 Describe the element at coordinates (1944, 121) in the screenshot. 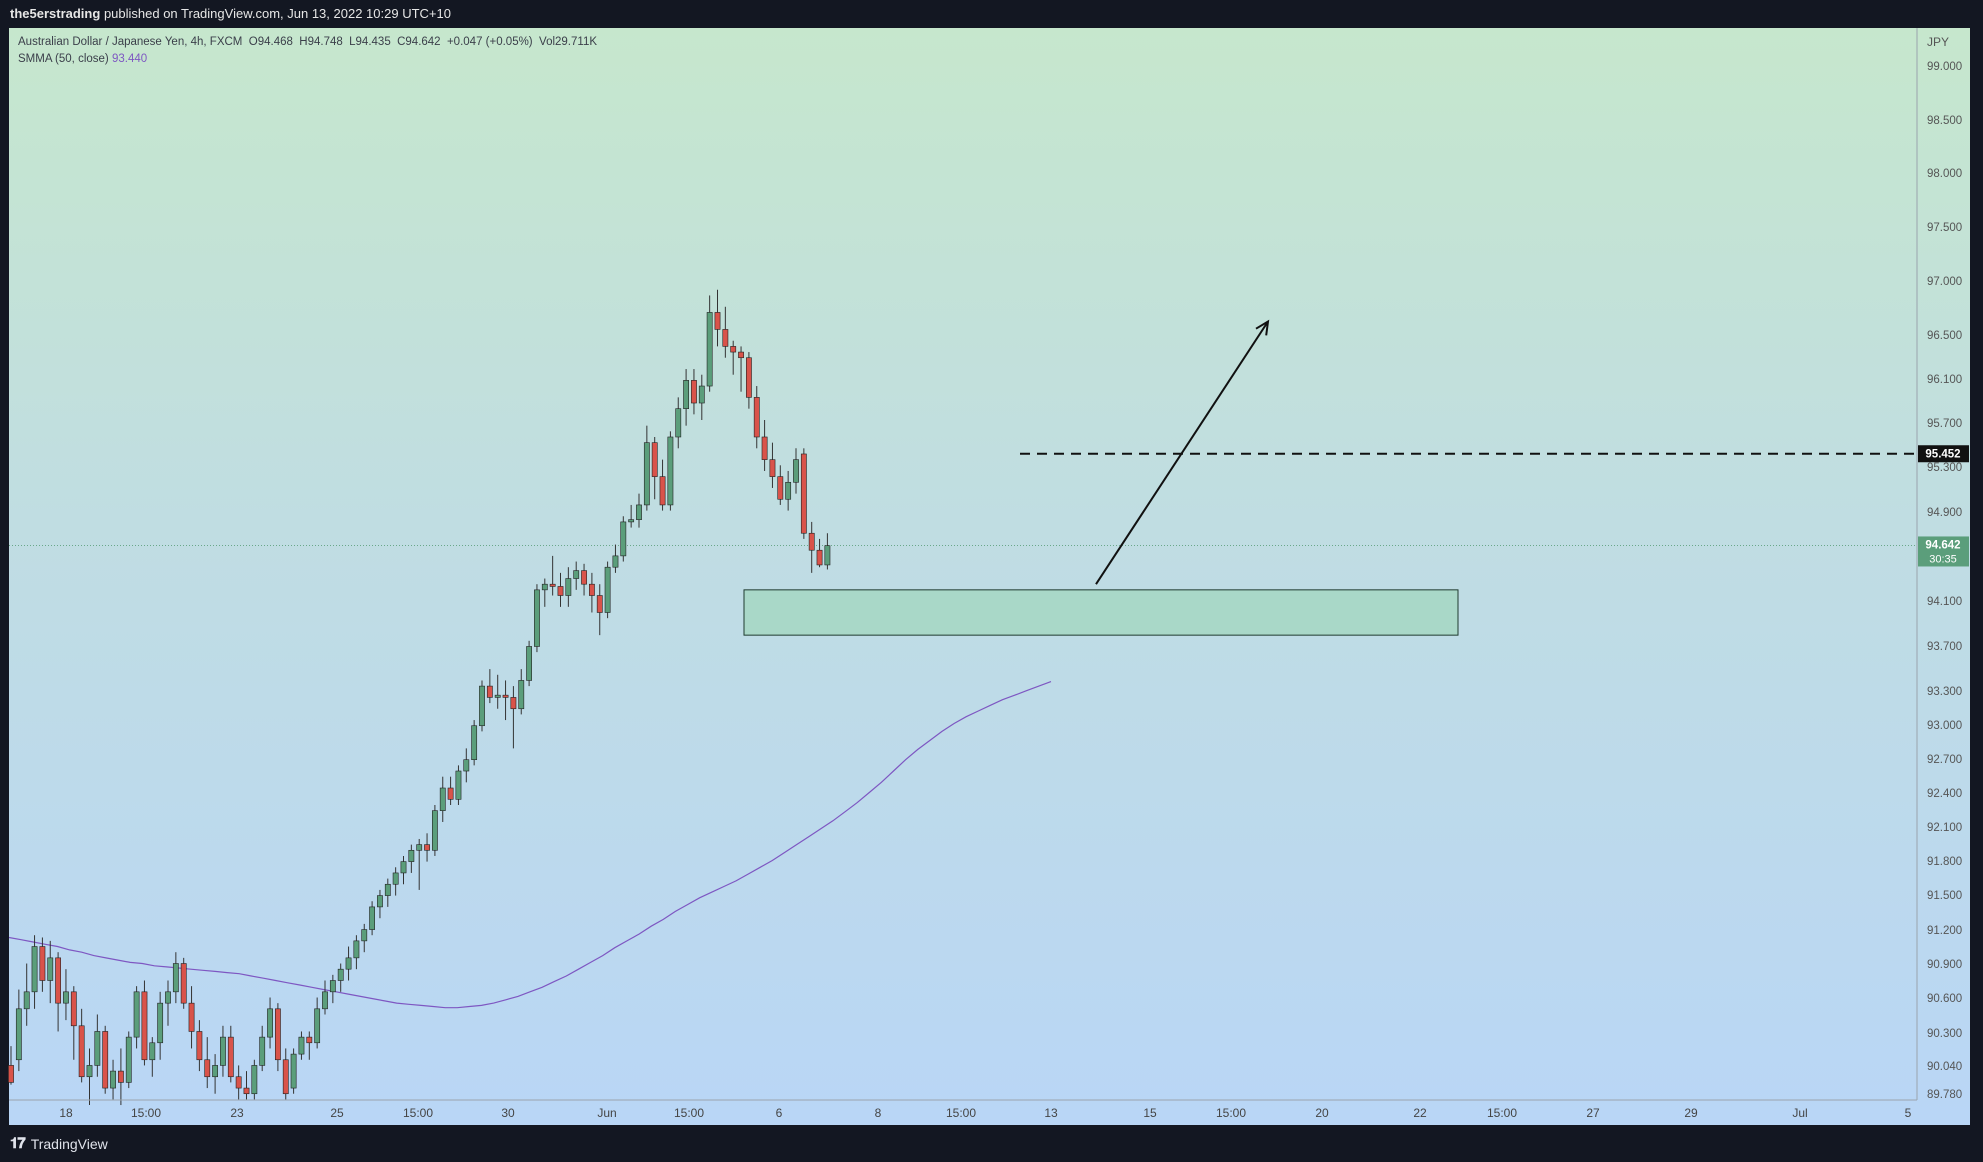

I see `price-tick-label: 98.500` at that location.